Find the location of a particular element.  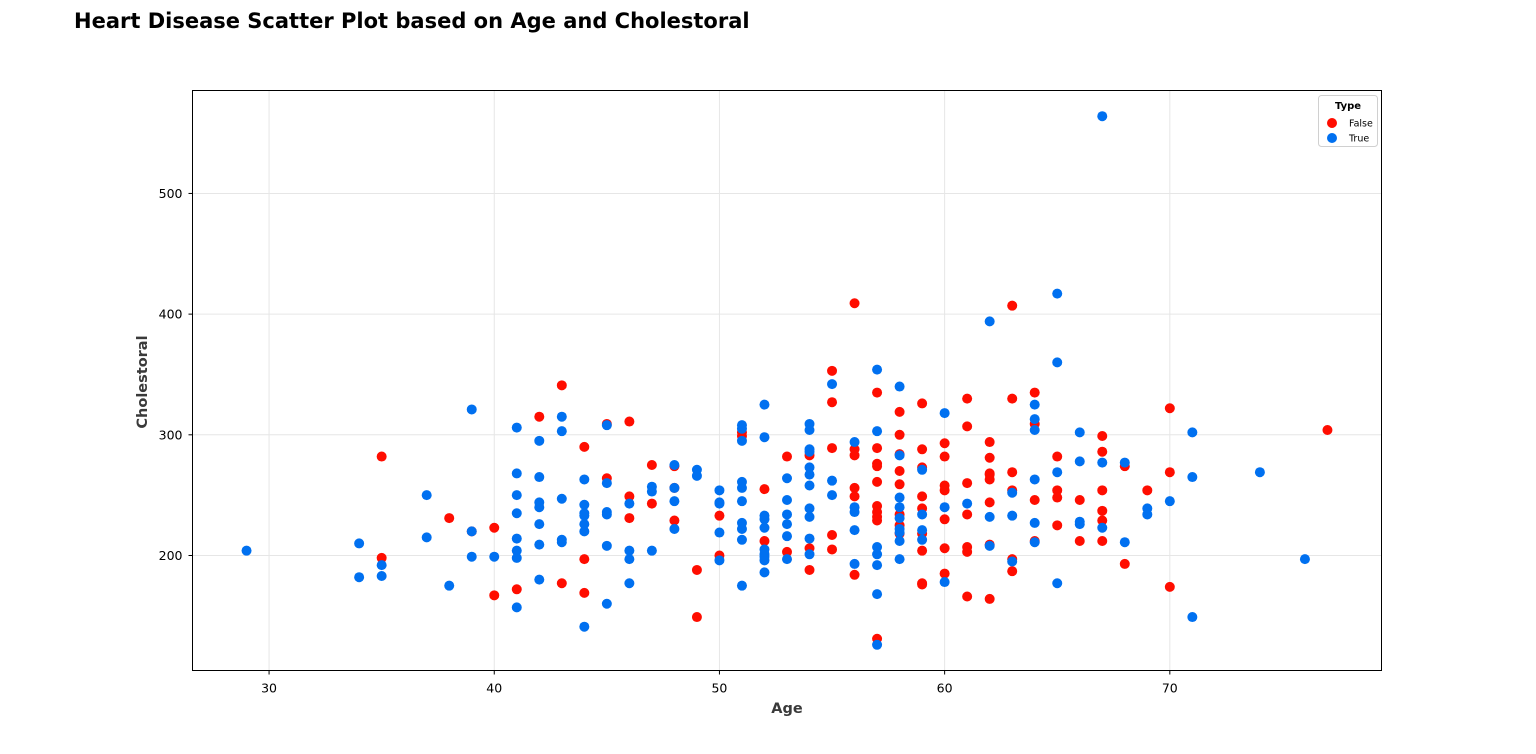

x-tick-label: 70 is located at coordinates (1170, 688).